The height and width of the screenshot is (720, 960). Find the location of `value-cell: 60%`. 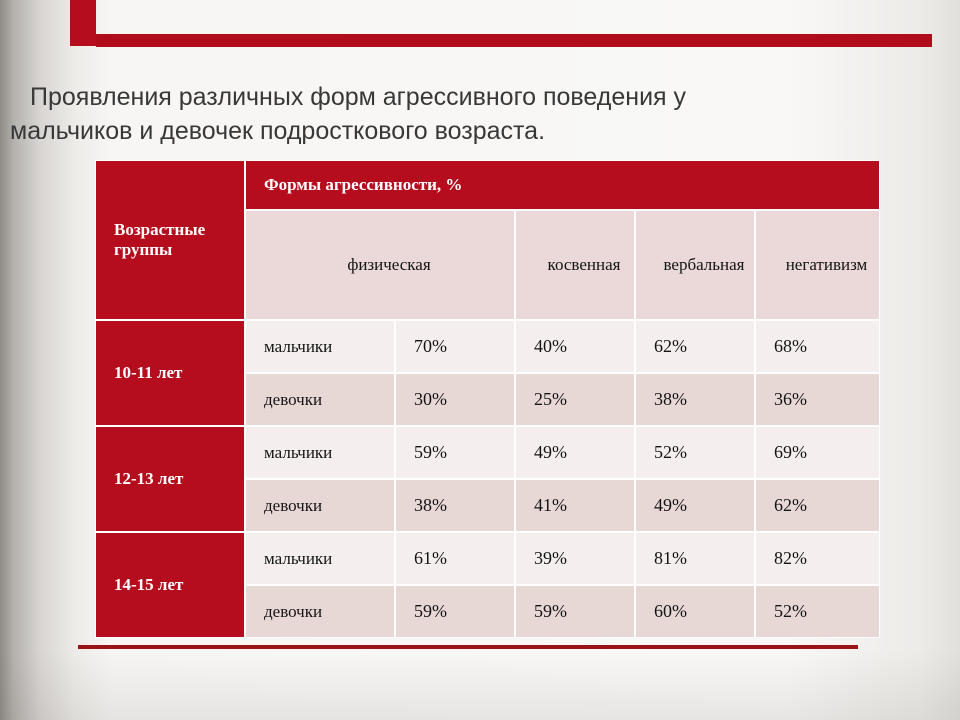

value-cell: 60% is located at coordinates (695, 611).